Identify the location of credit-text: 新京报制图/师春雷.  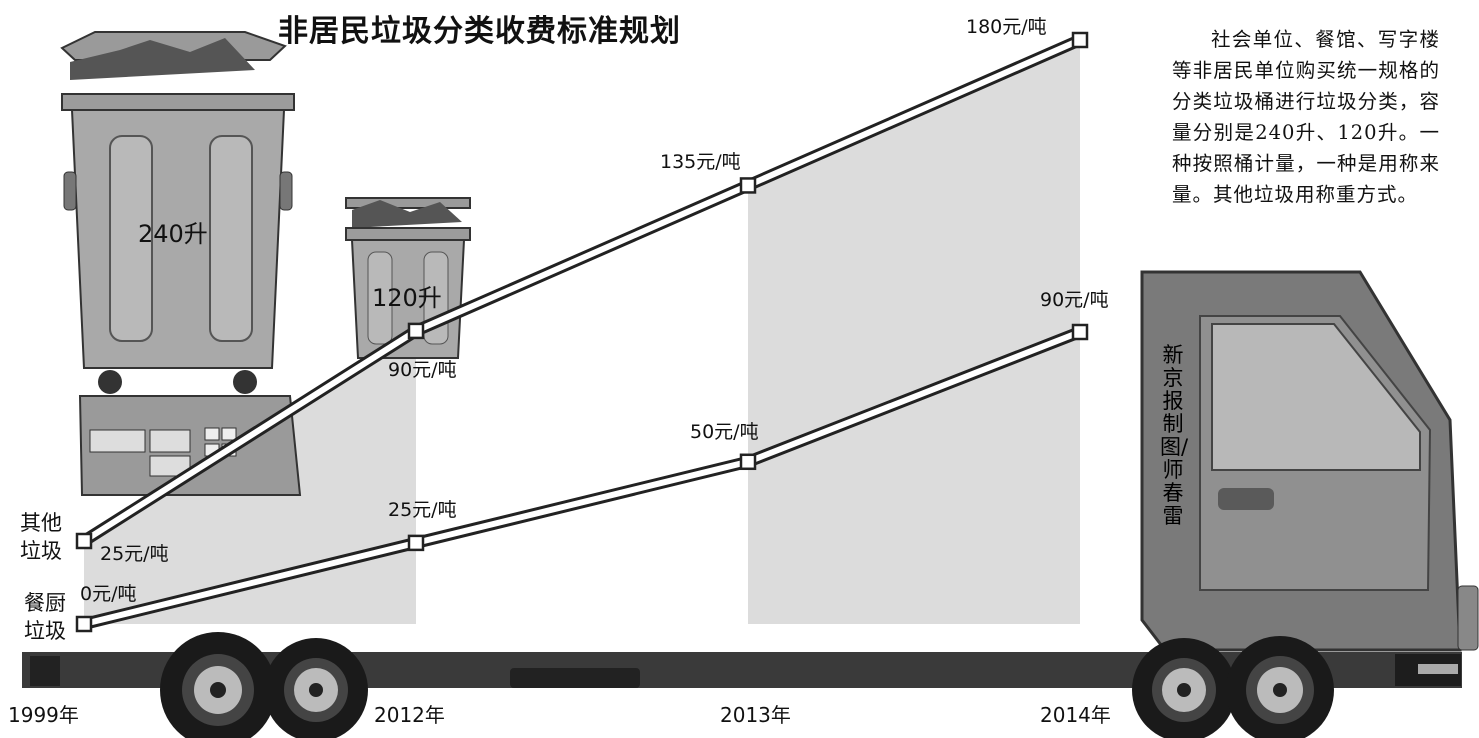
(1174, 435).